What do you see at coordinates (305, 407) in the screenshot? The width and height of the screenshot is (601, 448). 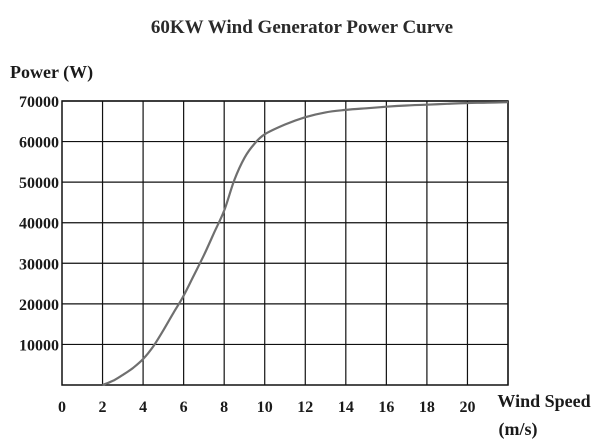 I see `x-tick-label: 12` at bounding box center [305, 407].